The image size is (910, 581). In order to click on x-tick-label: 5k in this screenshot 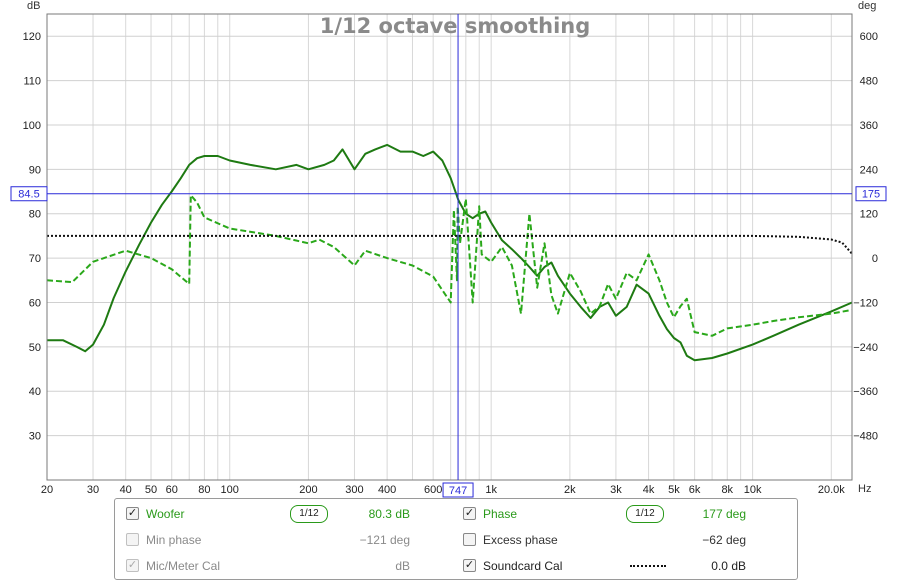, I will do `click(674, 490)`.